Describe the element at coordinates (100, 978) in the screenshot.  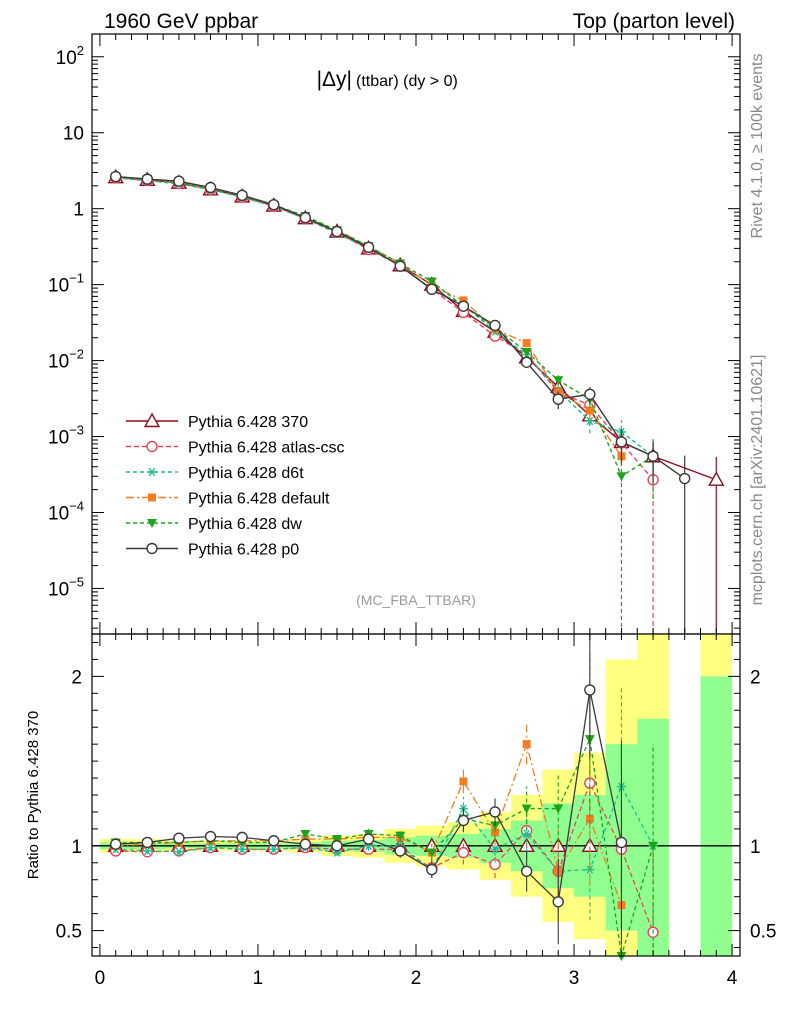
I see `x-tick-label: 0` at that location.